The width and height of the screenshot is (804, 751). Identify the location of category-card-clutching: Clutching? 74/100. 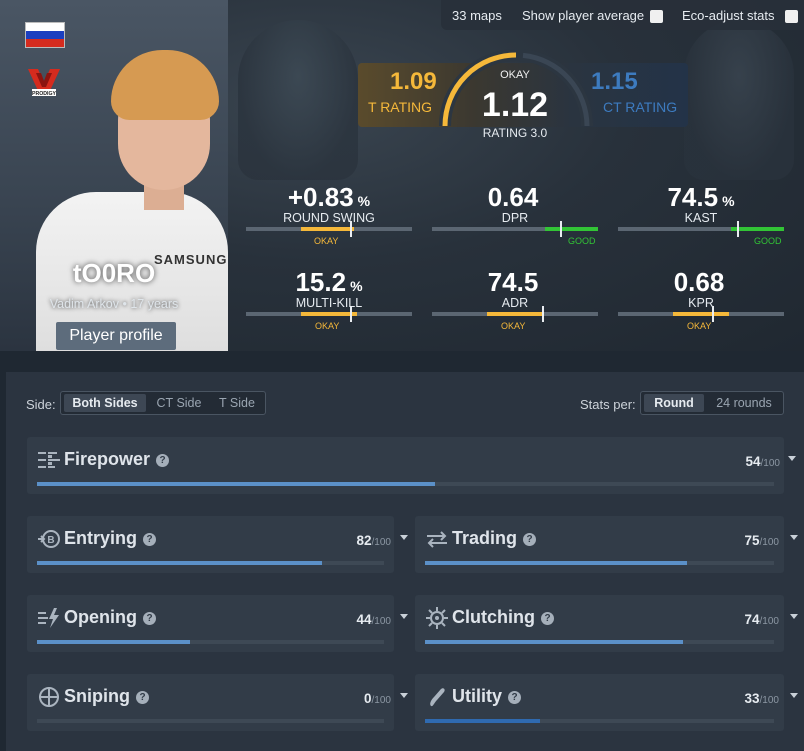
(606, 623).